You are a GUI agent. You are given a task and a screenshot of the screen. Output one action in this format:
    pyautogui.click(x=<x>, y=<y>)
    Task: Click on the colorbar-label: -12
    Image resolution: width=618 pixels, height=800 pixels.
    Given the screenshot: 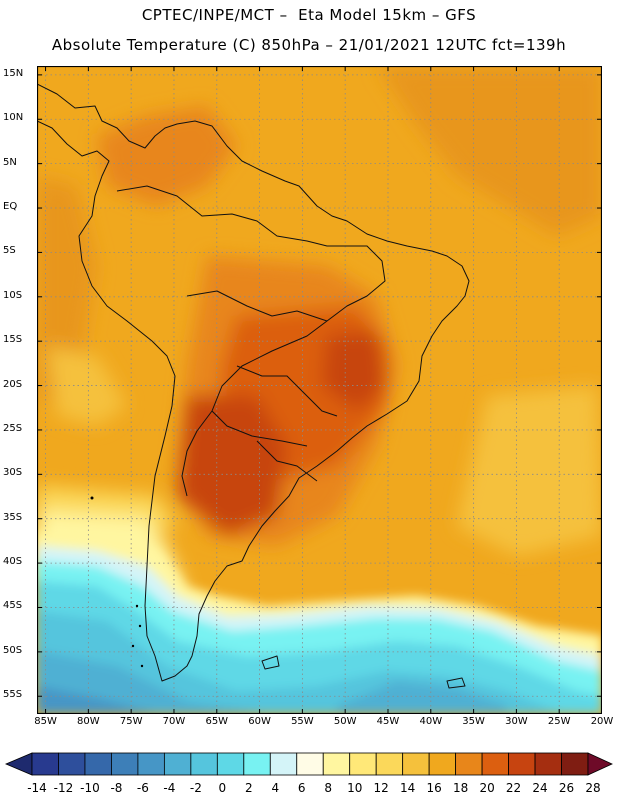 What is the action you would take?
    pyautogui.click(x=63, y=788)
    